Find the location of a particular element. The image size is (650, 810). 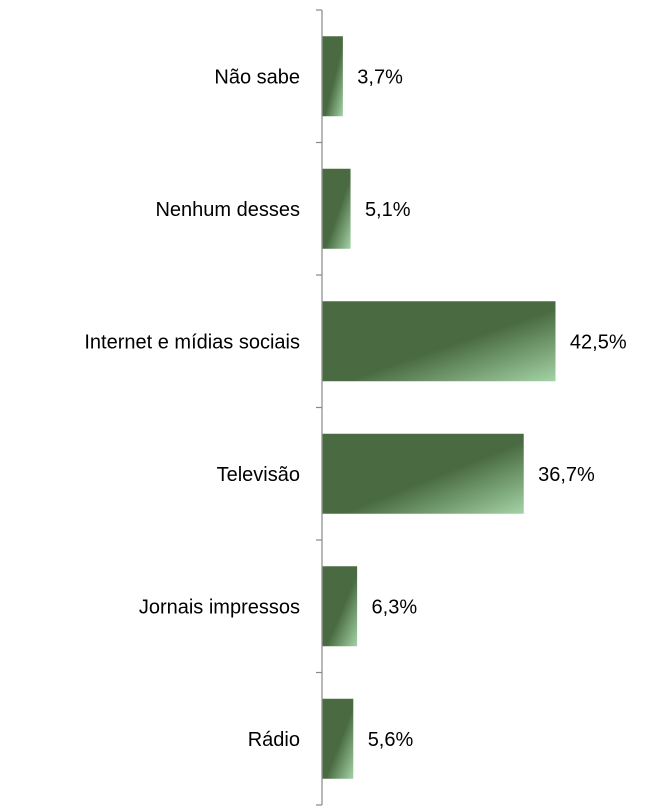

data-label: 42,5% is located at coordinates (598, 342).